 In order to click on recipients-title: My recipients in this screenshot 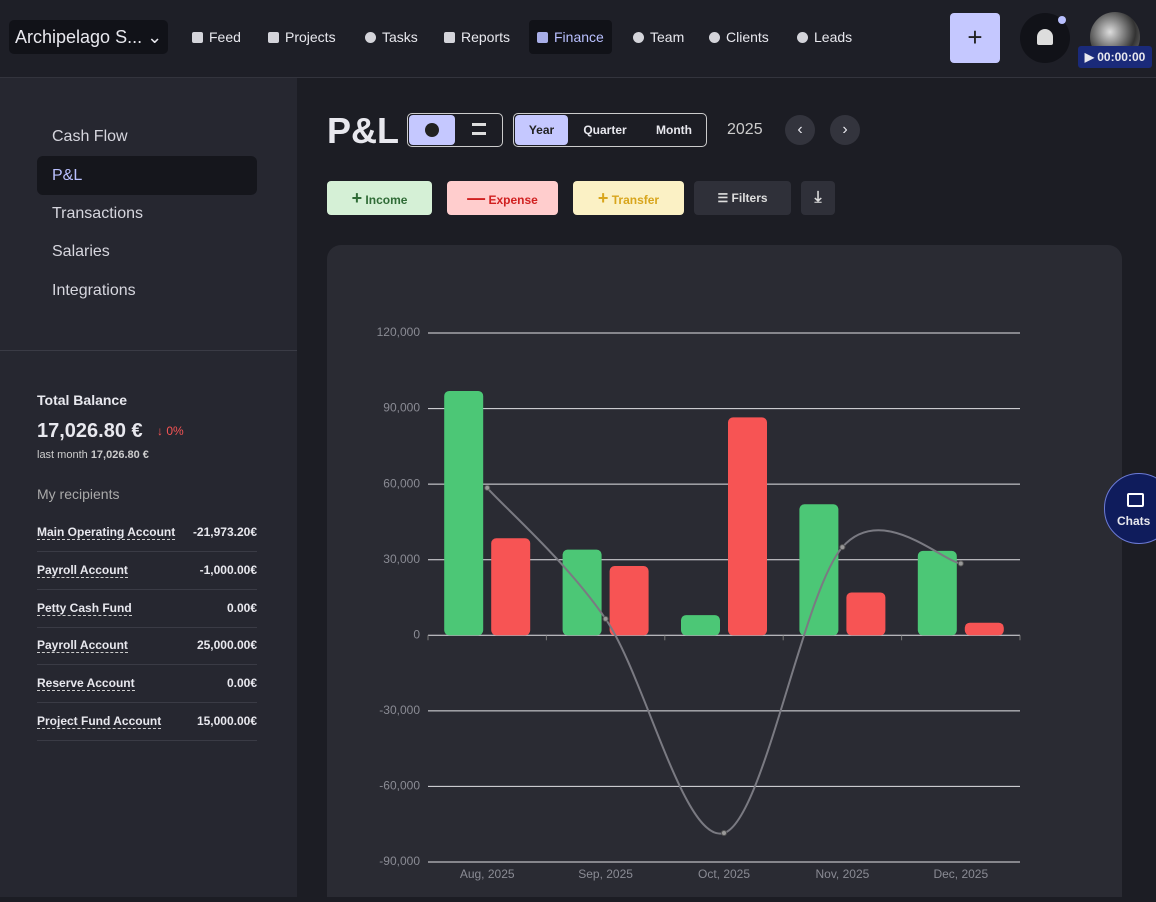, I will do `click(78, 494)`.